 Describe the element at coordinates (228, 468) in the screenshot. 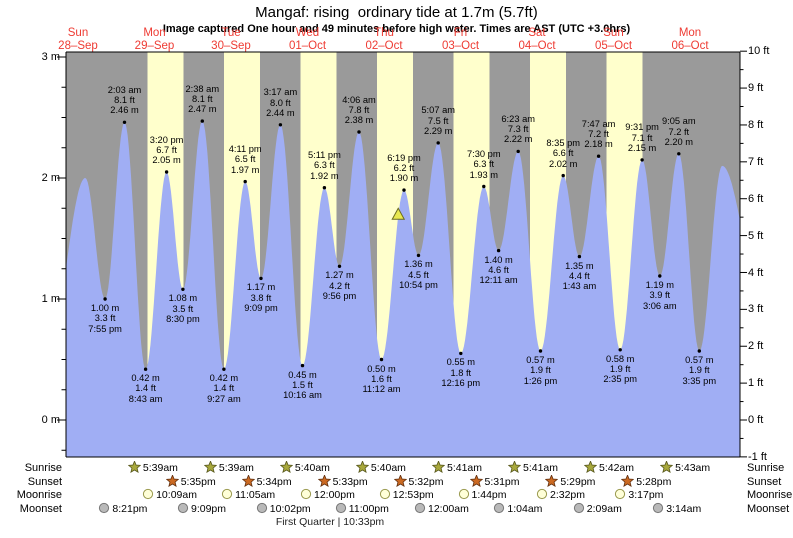

I see `sunrise-entry: 5:39am` at that location.